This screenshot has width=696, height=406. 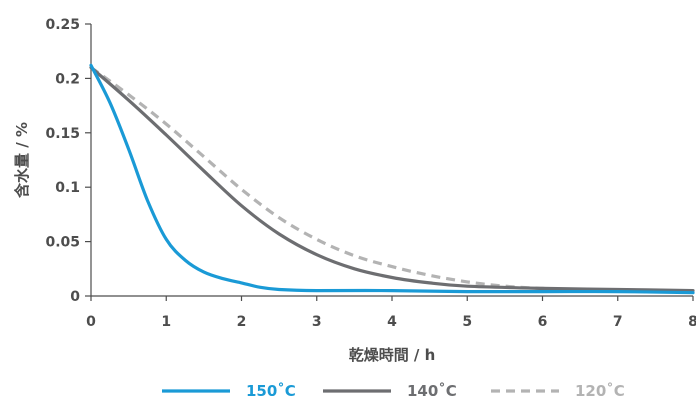 What do you see at coordinates (62, 25) in the screenshot?
I see `y-tick-label: 0.25` at bounding box center [62, 25].